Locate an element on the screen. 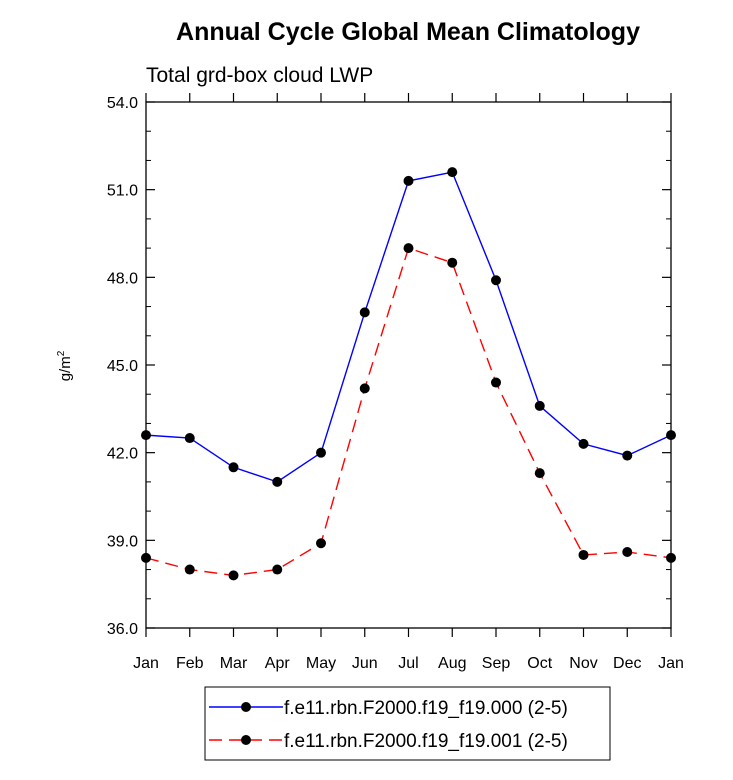  x-tick-label: Mar is located at coordinates (234, 663).